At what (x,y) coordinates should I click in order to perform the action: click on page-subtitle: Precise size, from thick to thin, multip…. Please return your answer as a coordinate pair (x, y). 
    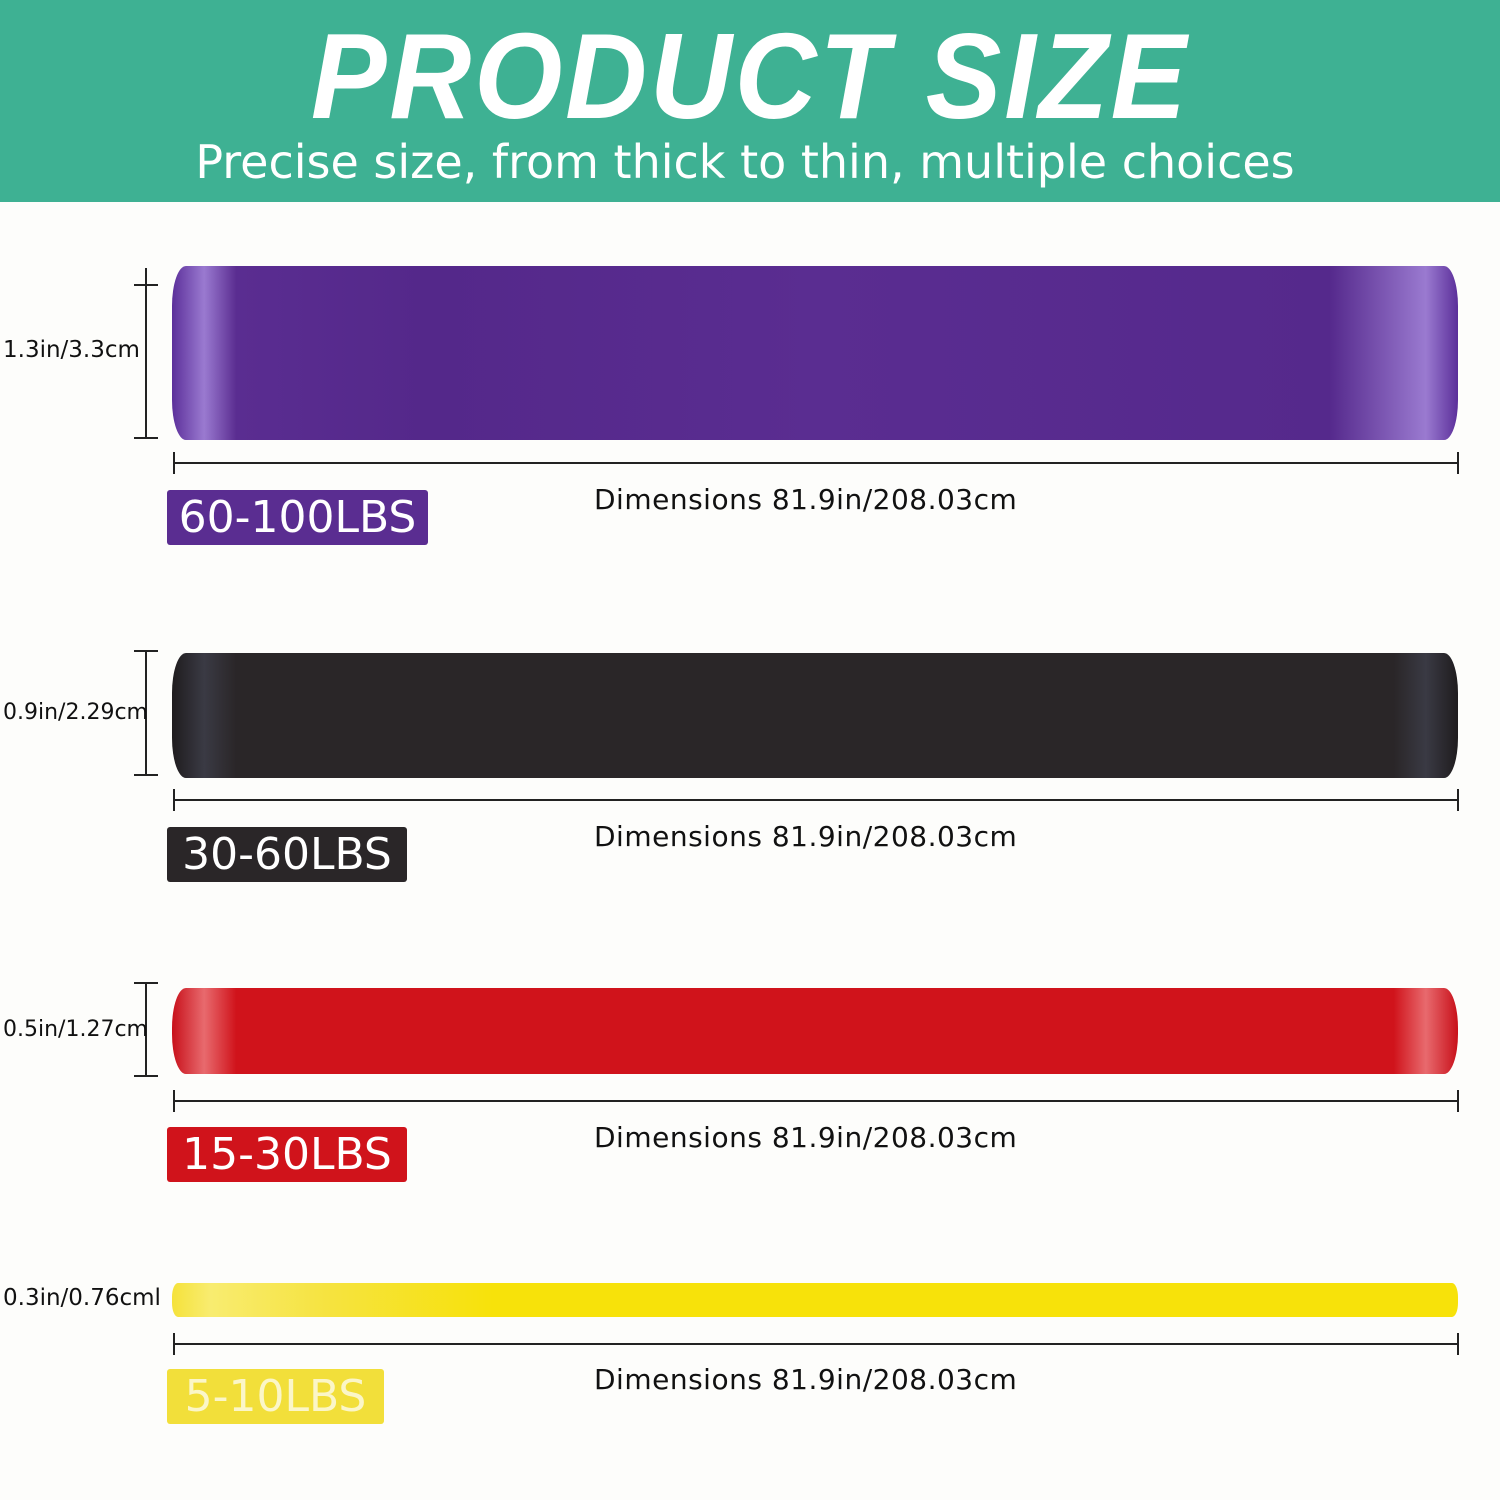
    Looking at the image, I should click on (745, 162).